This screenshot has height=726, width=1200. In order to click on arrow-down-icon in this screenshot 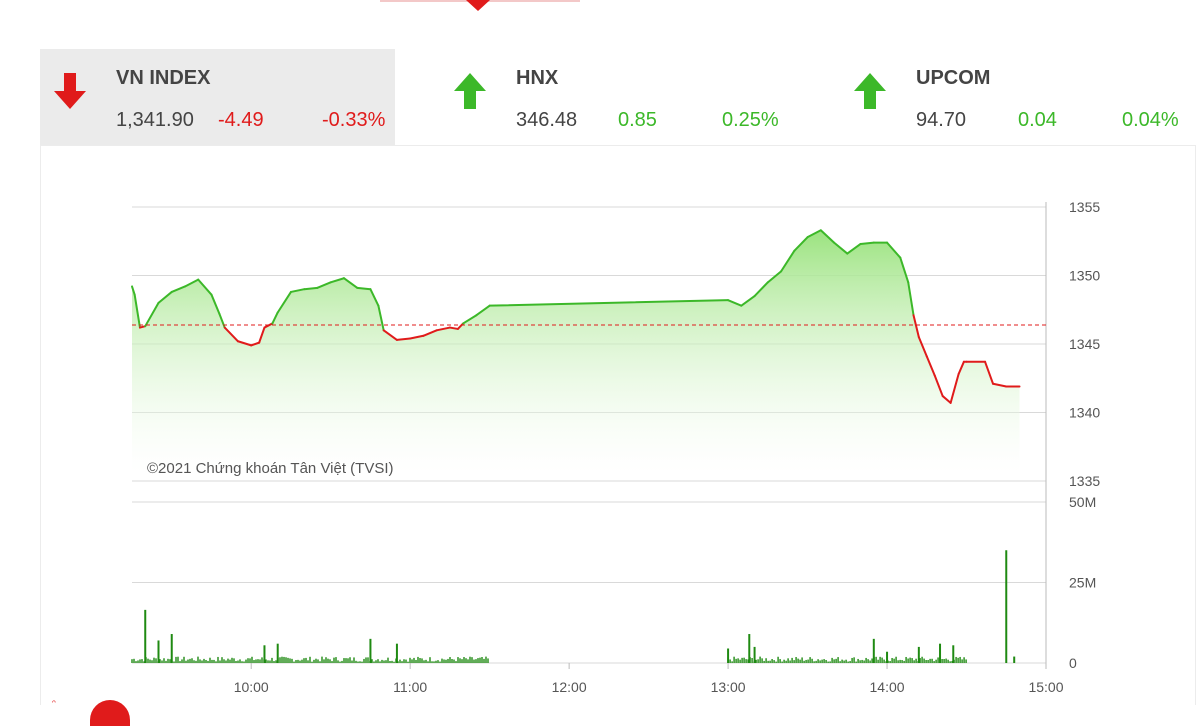, I will do `click(70, 91)`.